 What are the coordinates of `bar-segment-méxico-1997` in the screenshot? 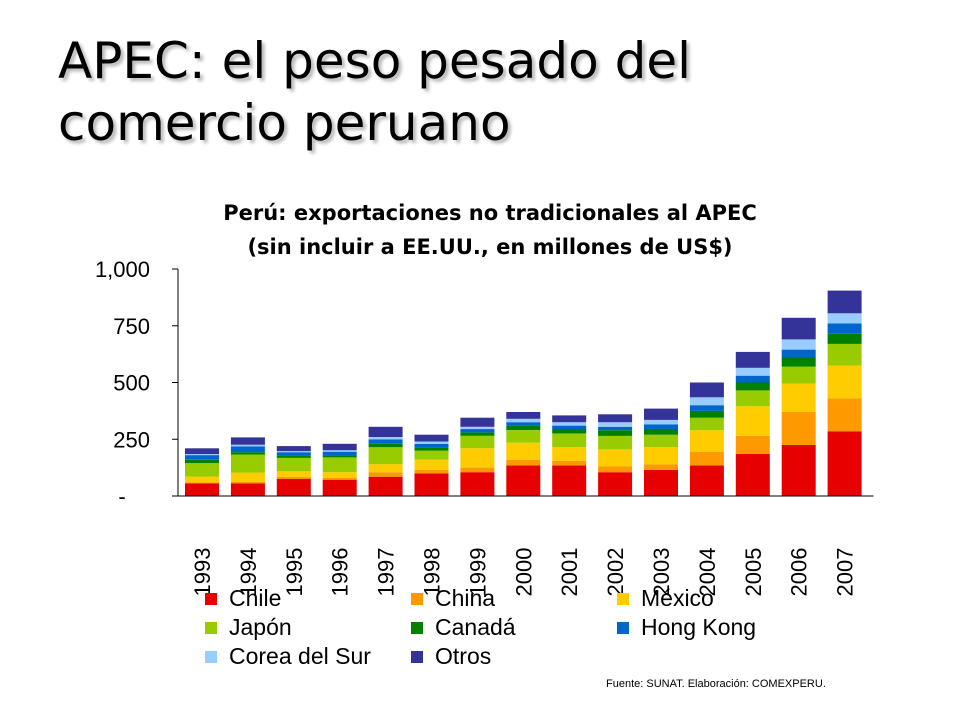 It's located at (385, 468).